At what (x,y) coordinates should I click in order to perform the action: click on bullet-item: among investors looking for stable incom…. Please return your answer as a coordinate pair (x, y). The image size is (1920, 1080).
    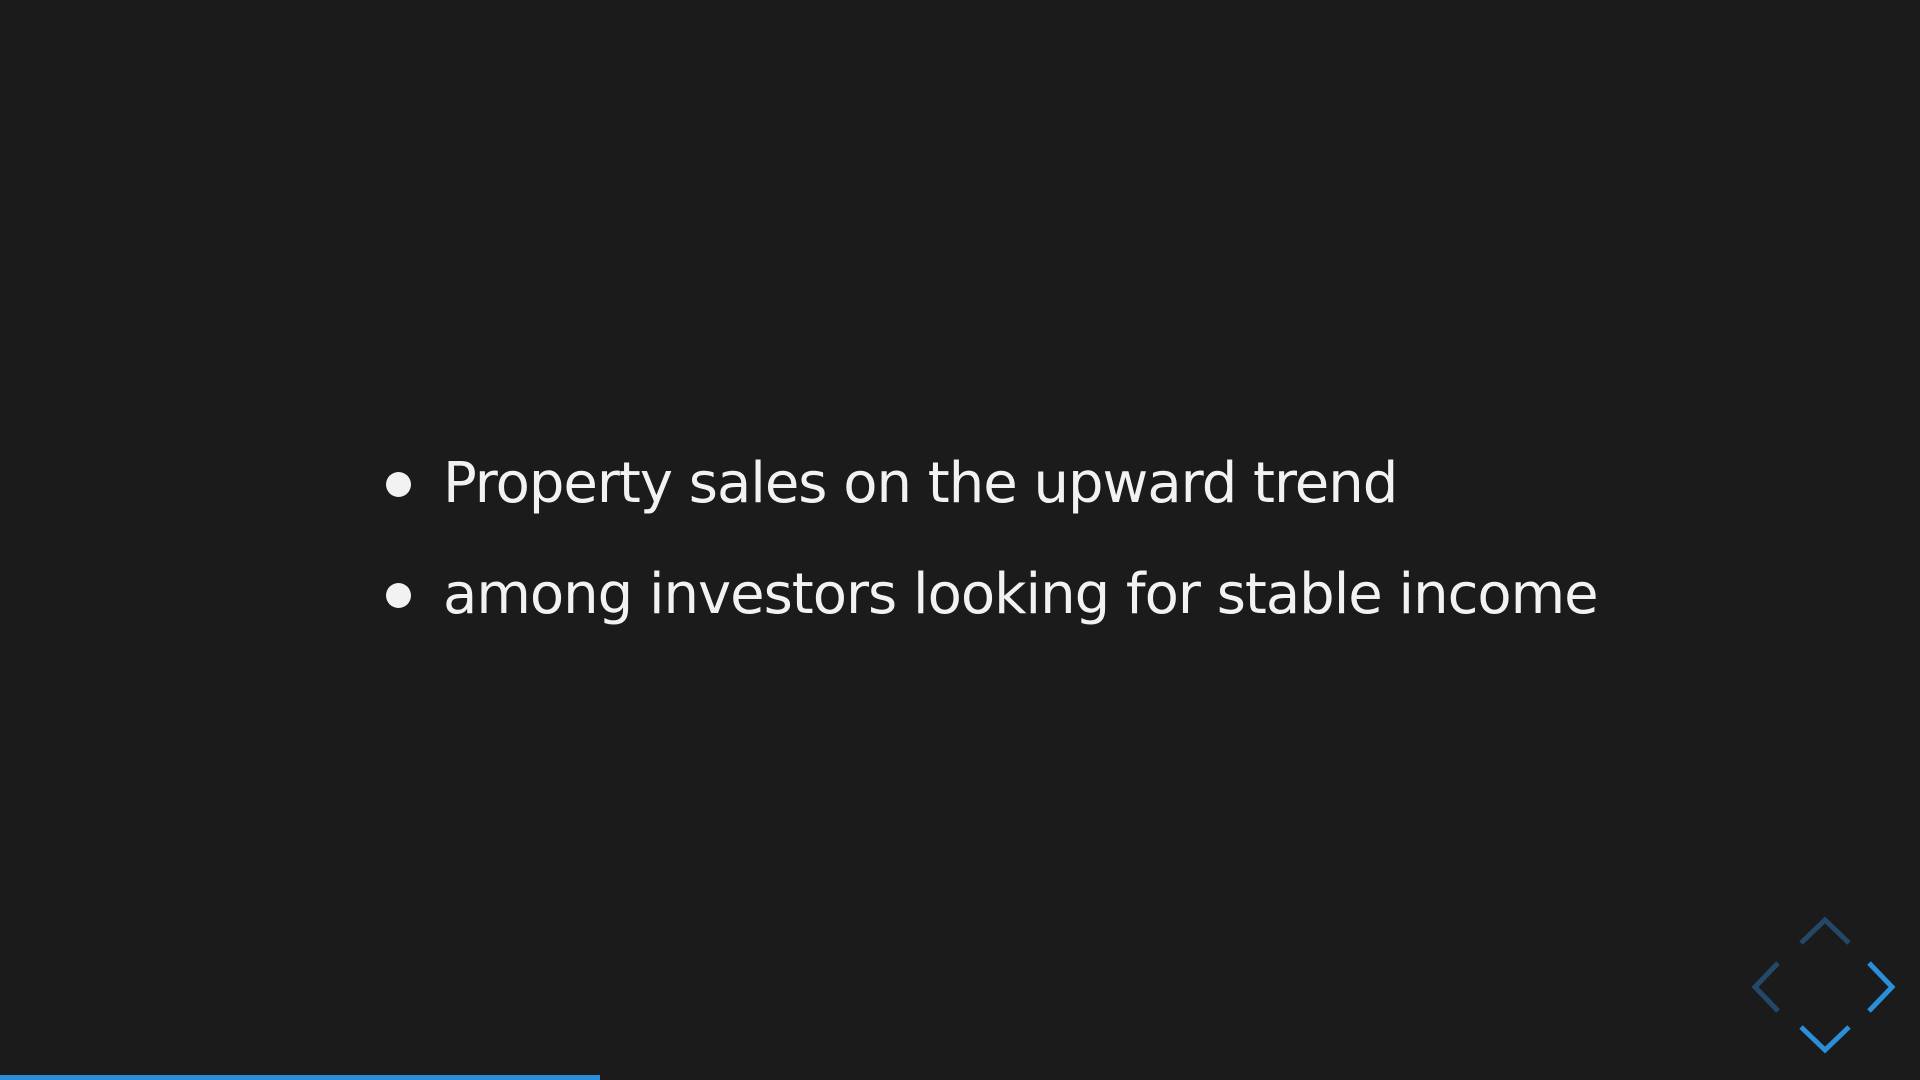
    Looking at the image, I should click on (991, 606).